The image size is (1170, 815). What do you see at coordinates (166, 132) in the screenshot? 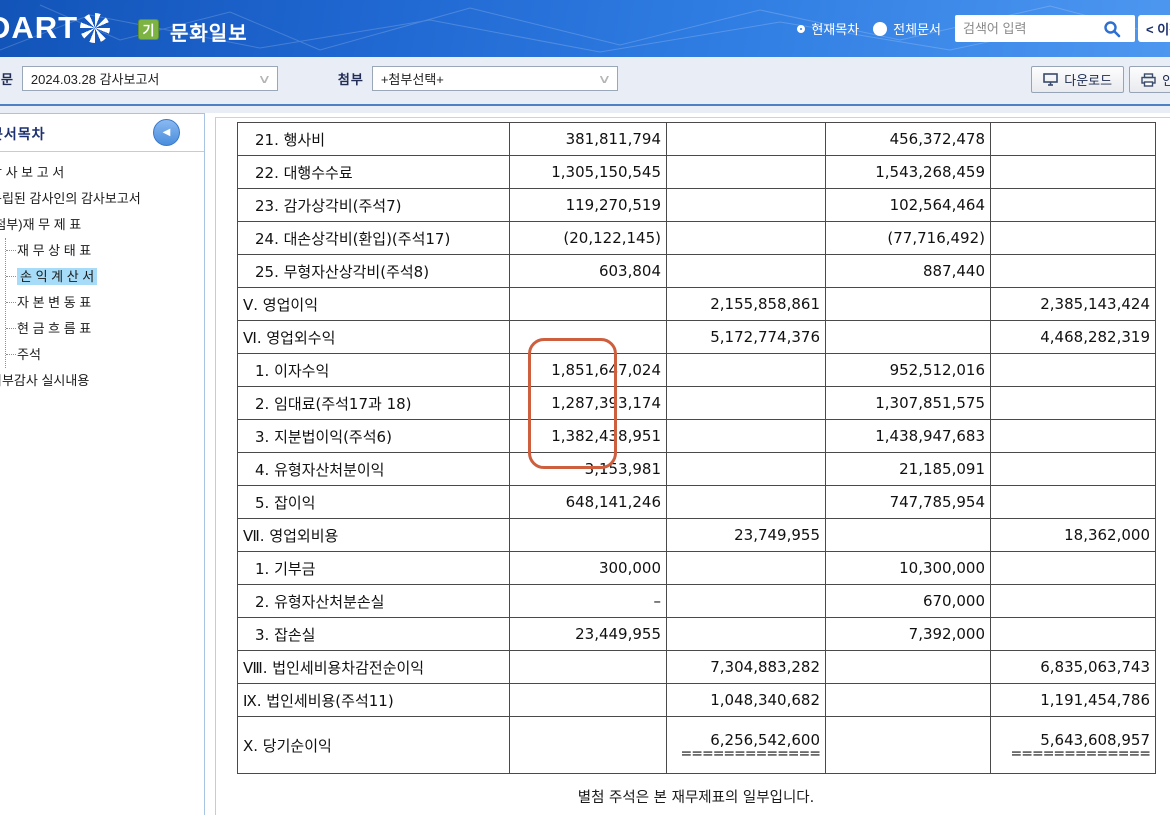
I see `sidebar-collapse-button: ◀` at bounding box center [166, 132].